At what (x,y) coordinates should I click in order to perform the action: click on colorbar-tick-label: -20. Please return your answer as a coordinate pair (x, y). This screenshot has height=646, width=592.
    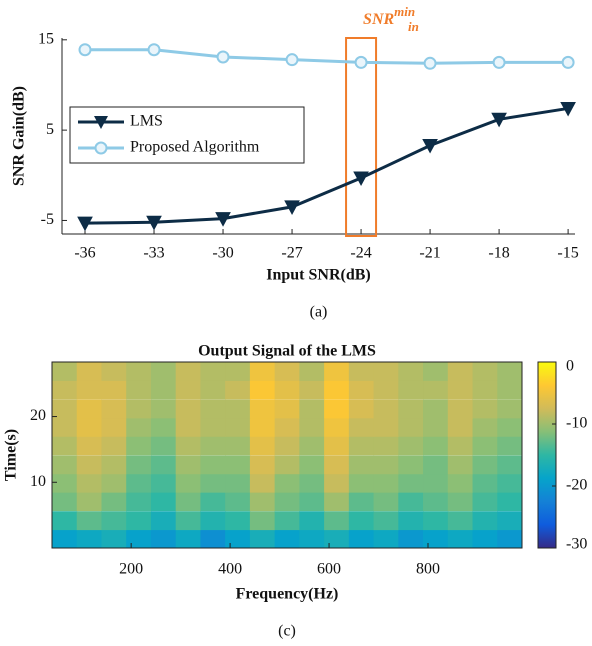
    Looking at the image, I should click on (576, 485).